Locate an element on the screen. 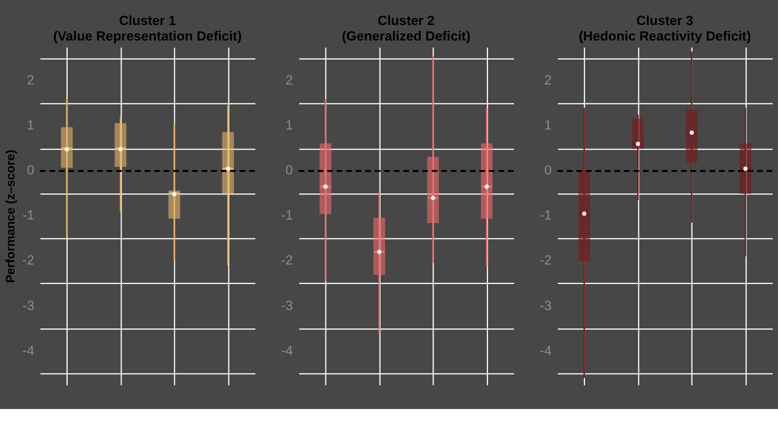 The height and width of the screenshot is (427, 778). chart-title: Cluster 3 (Hedonic Reactivity Deficit) is located at coordinates (664, 28).